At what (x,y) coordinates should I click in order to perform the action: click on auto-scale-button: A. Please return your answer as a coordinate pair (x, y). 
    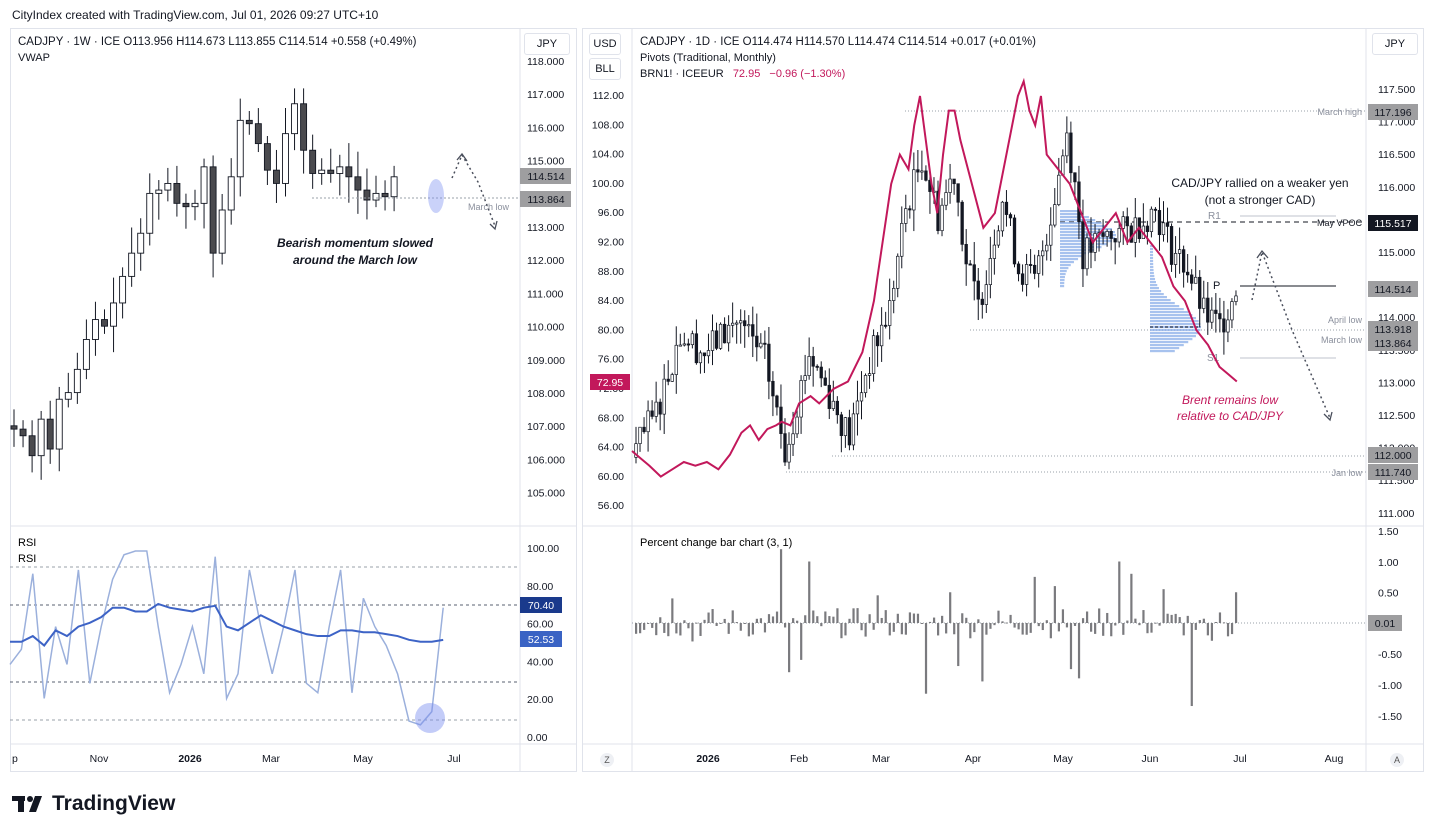
    Looking at the image, I should click on (1397, 760).